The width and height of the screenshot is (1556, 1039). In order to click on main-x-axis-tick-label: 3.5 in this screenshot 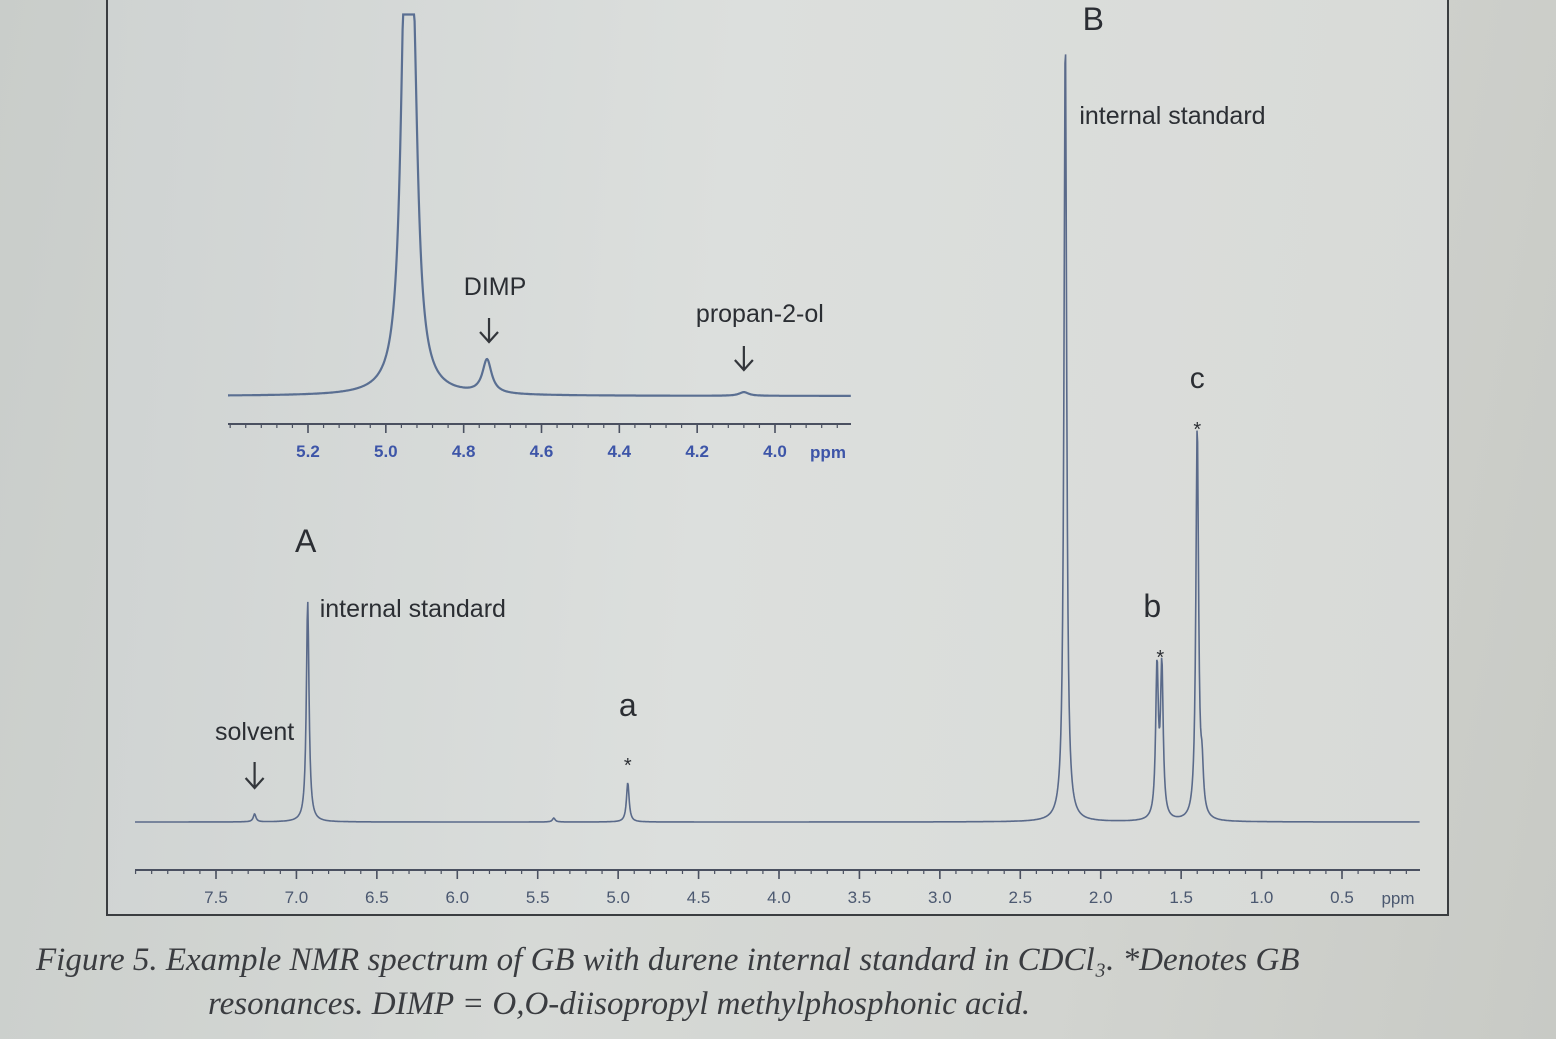, I will do `click(860, 897)`.